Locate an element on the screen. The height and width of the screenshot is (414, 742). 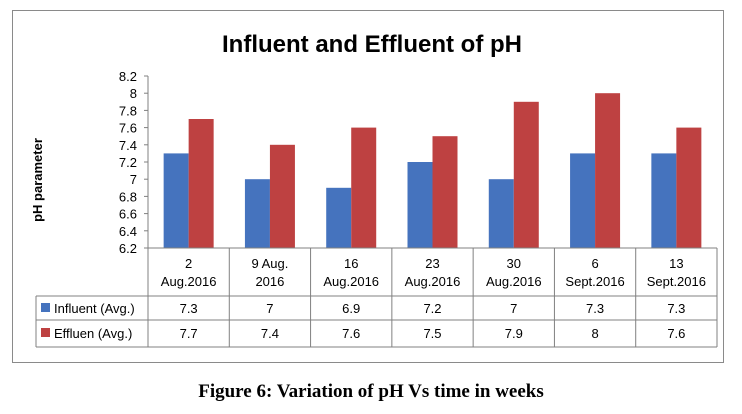
y-tick-label: 6.4 is located at coordinates (128, 231).